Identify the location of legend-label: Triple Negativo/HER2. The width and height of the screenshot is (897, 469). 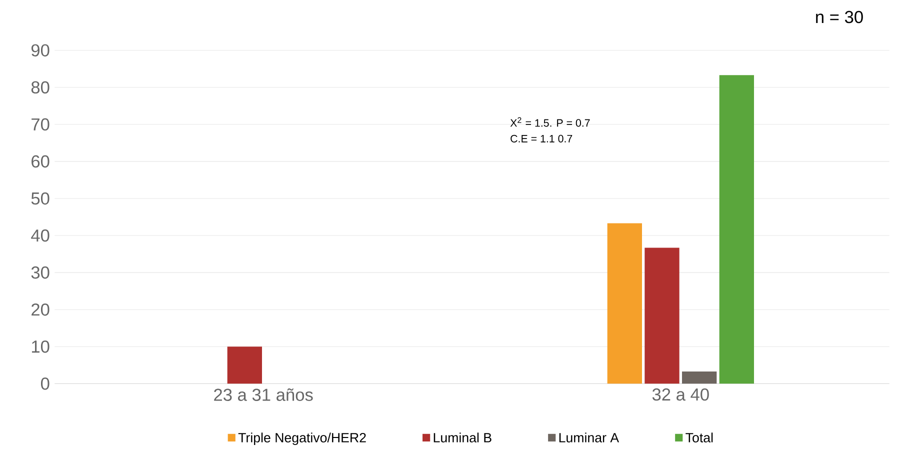
(302, 439).